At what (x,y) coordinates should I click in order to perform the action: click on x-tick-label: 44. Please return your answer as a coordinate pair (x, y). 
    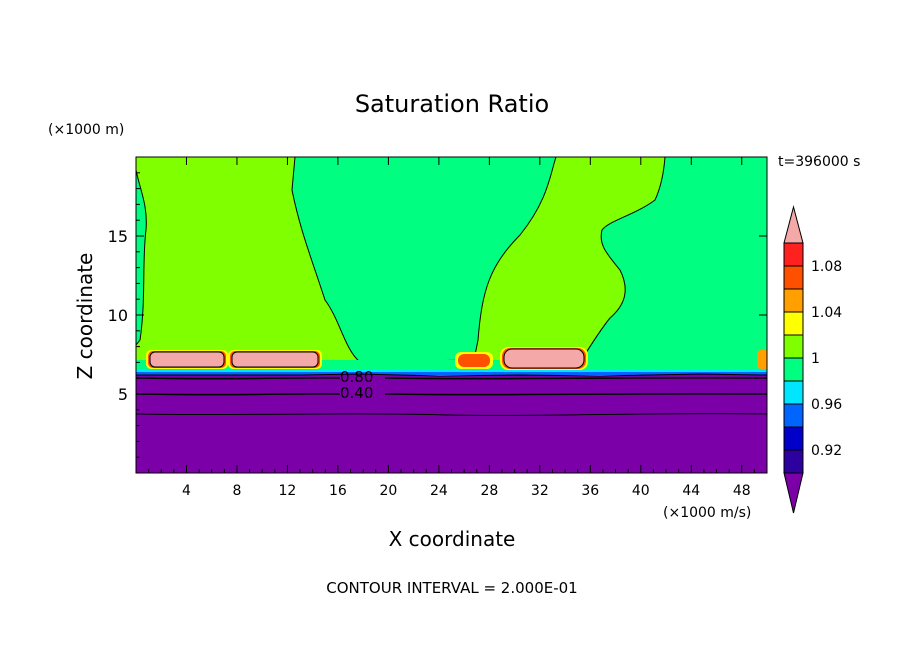
    Looking at the image, I should click on (691, 491).